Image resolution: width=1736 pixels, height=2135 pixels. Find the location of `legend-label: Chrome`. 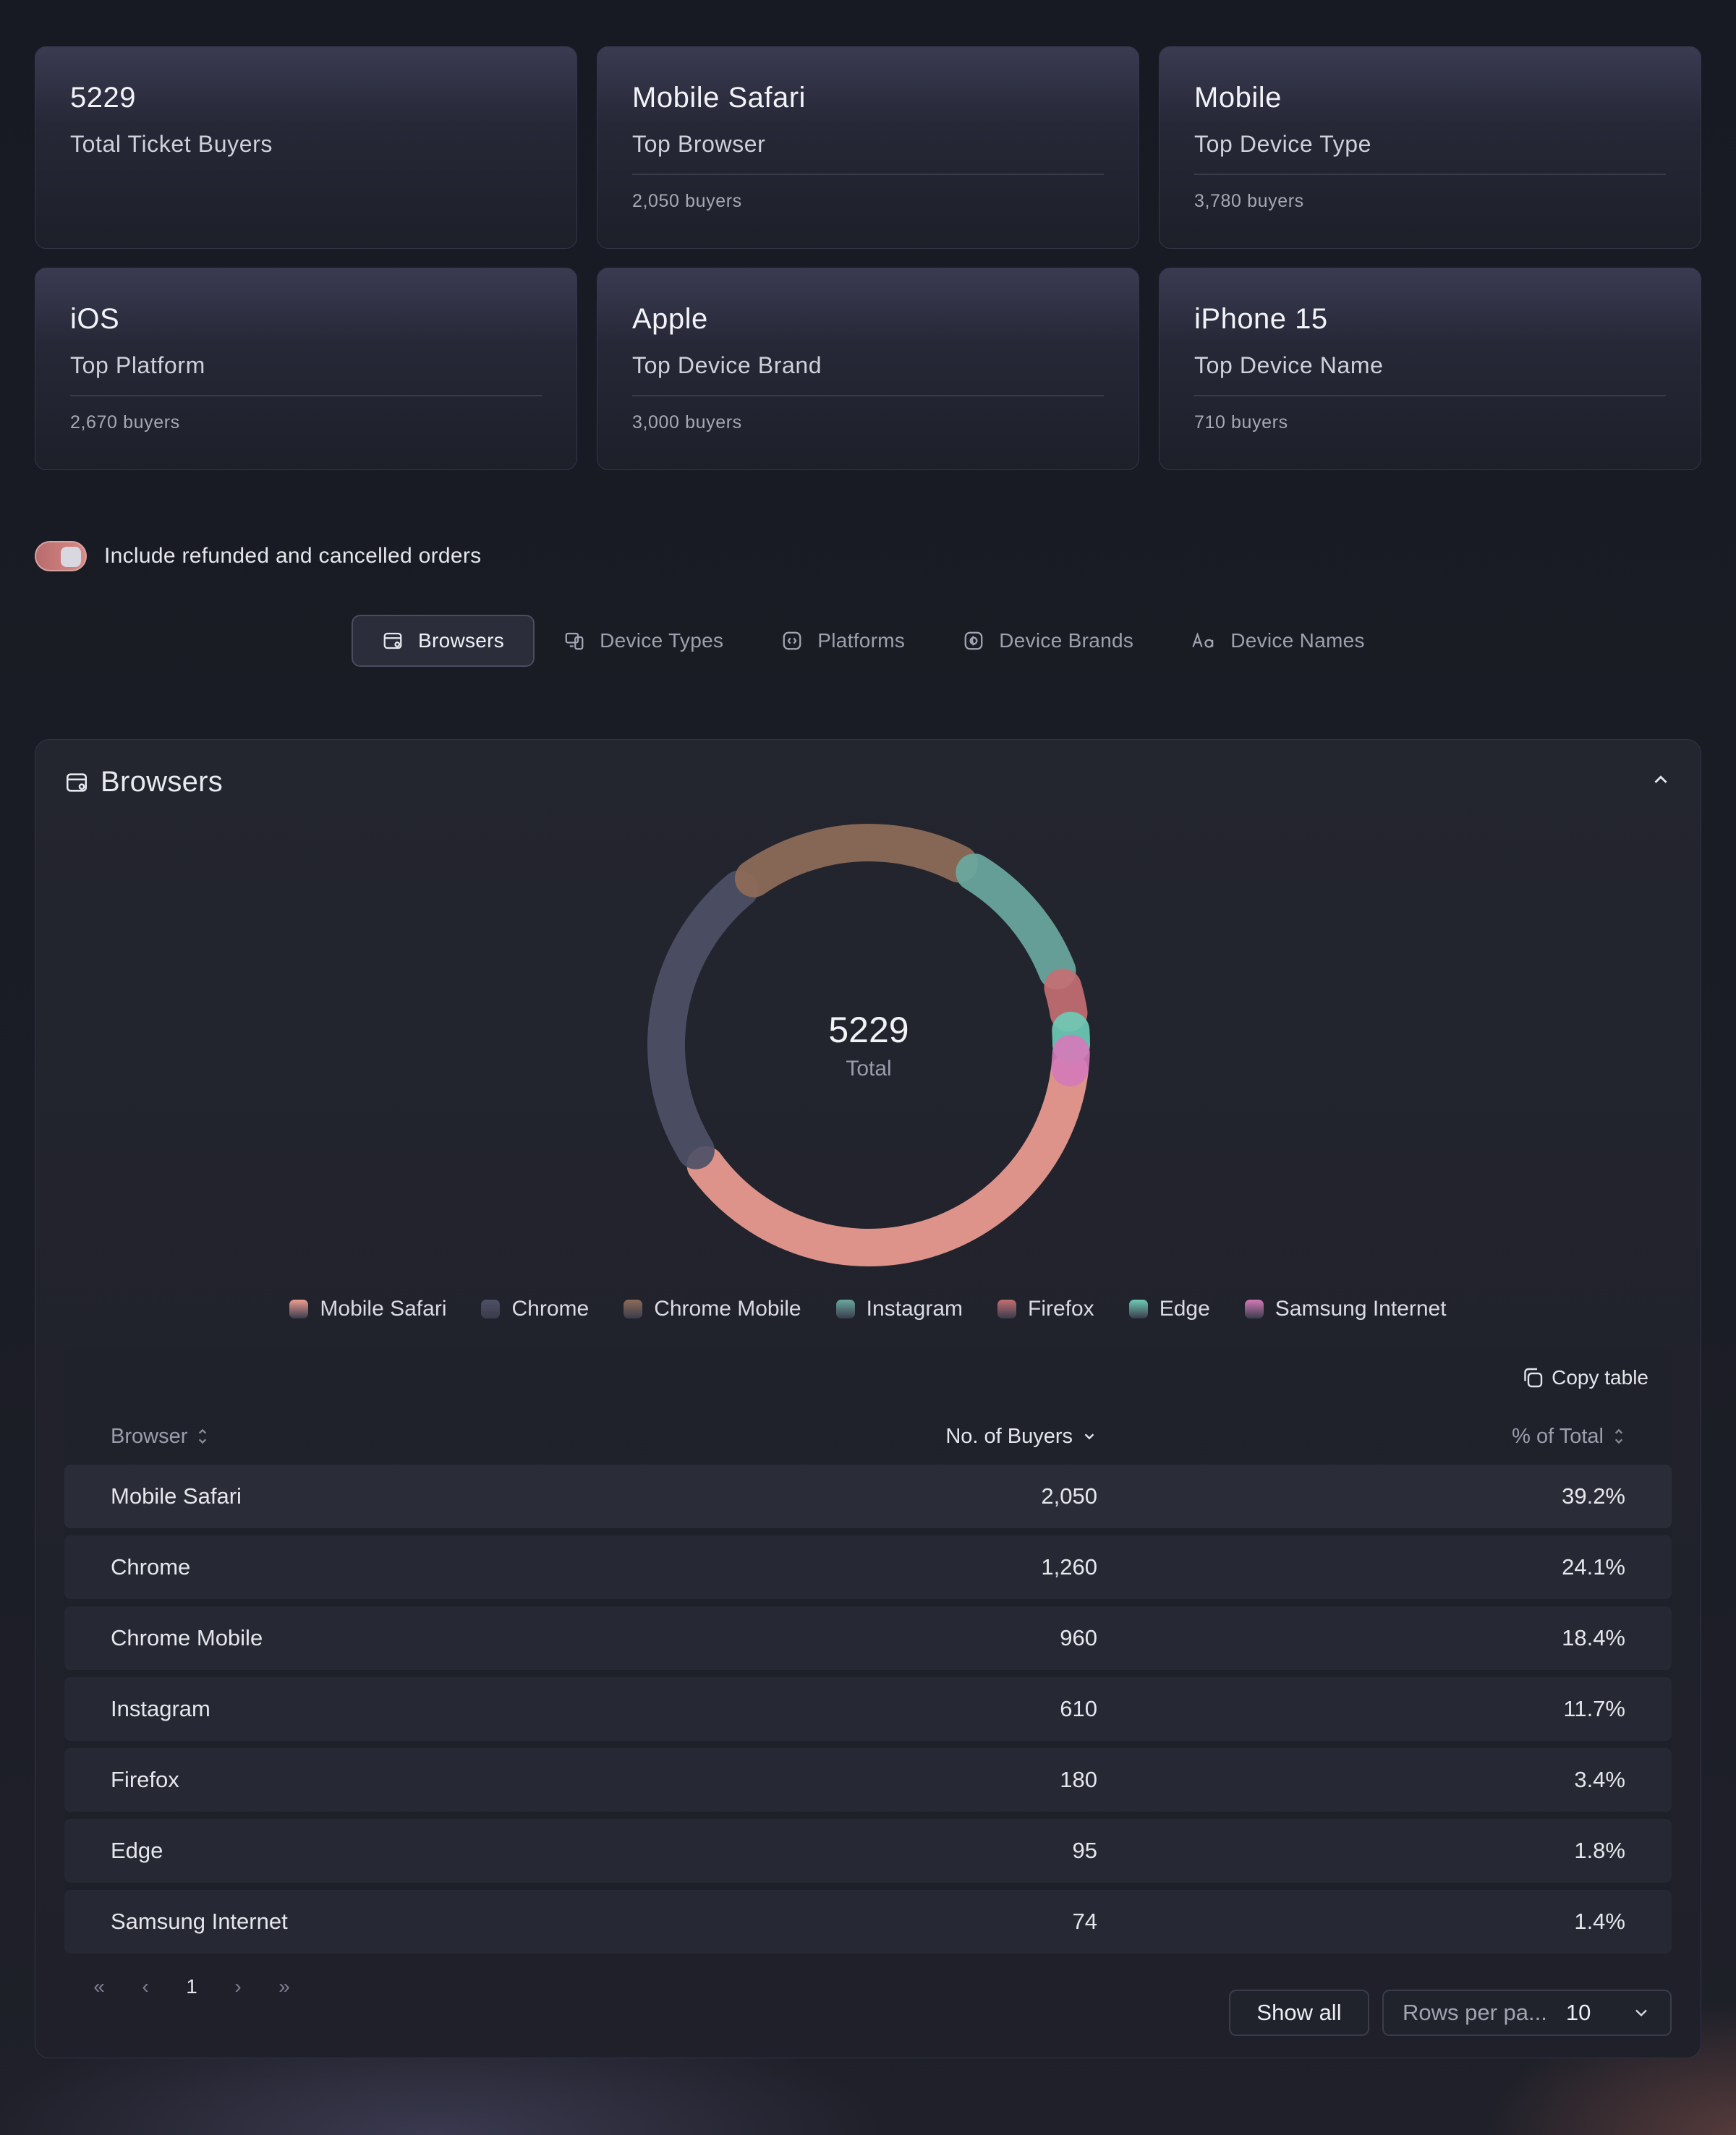

legend-label: Chrome is located at coordinates (551, 1309).